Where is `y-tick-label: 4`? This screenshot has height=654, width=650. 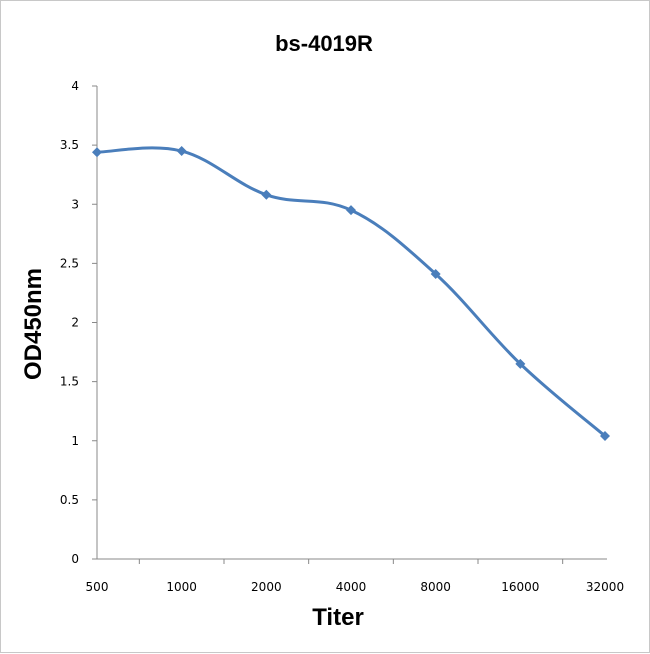 y-tick-label: 4 is located at coordinates (75, 86).